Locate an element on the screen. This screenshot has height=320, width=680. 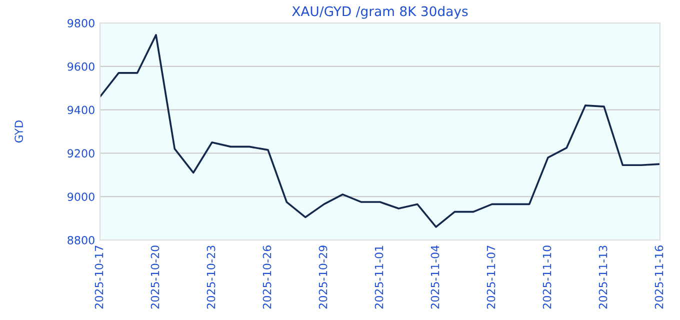
y-tick-label: 9600 is located at coordinates (81, 66).